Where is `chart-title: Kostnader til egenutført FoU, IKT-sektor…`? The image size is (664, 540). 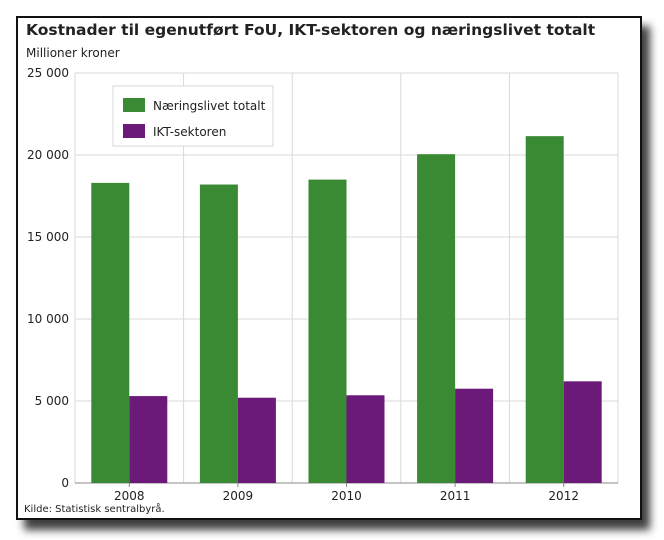 chart-title: Kostnader til egenutført FoU, IKT-sektor… is located at coordinates (311, 30).